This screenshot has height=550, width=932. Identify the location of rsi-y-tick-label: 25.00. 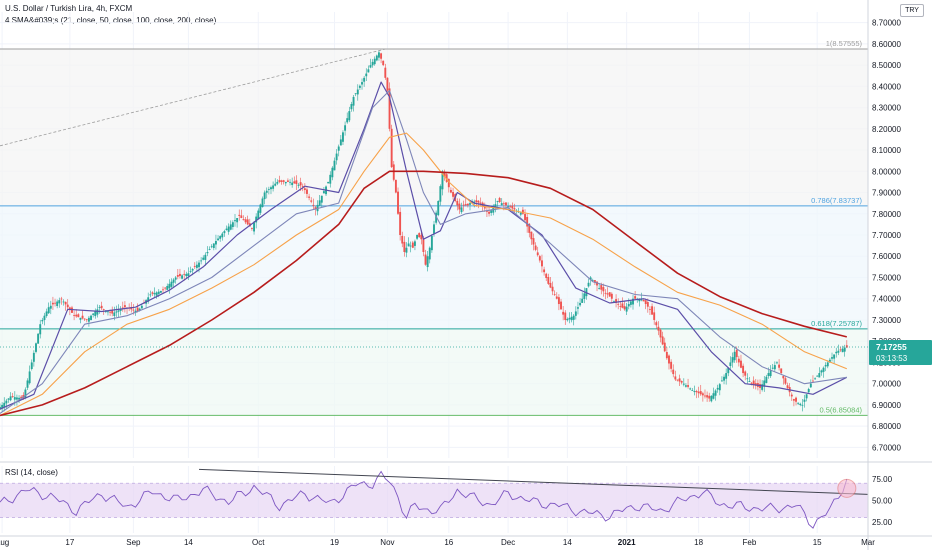
(882, 522).